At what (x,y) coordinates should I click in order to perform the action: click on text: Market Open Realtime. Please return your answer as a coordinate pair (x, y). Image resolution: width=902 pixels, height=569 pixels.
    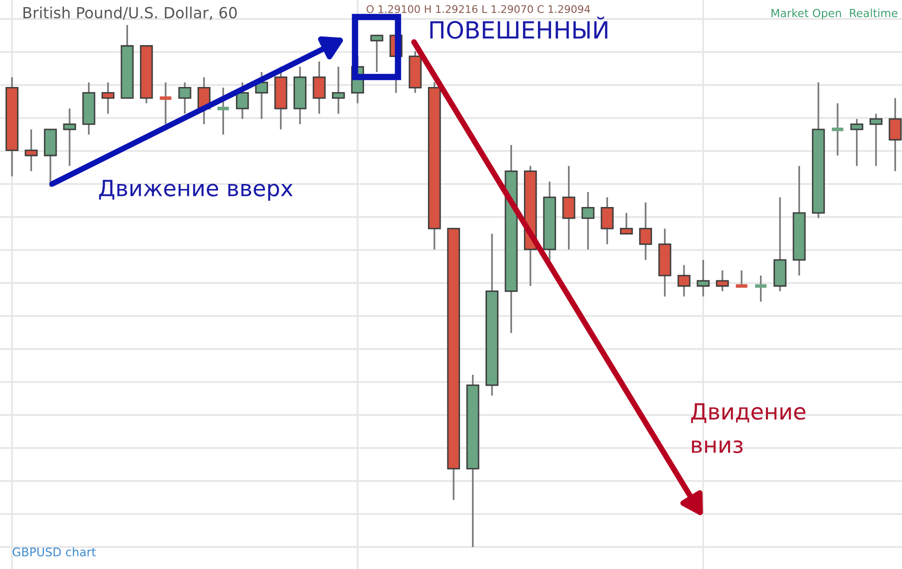
    Looking at the image, I should click on (835, 14).